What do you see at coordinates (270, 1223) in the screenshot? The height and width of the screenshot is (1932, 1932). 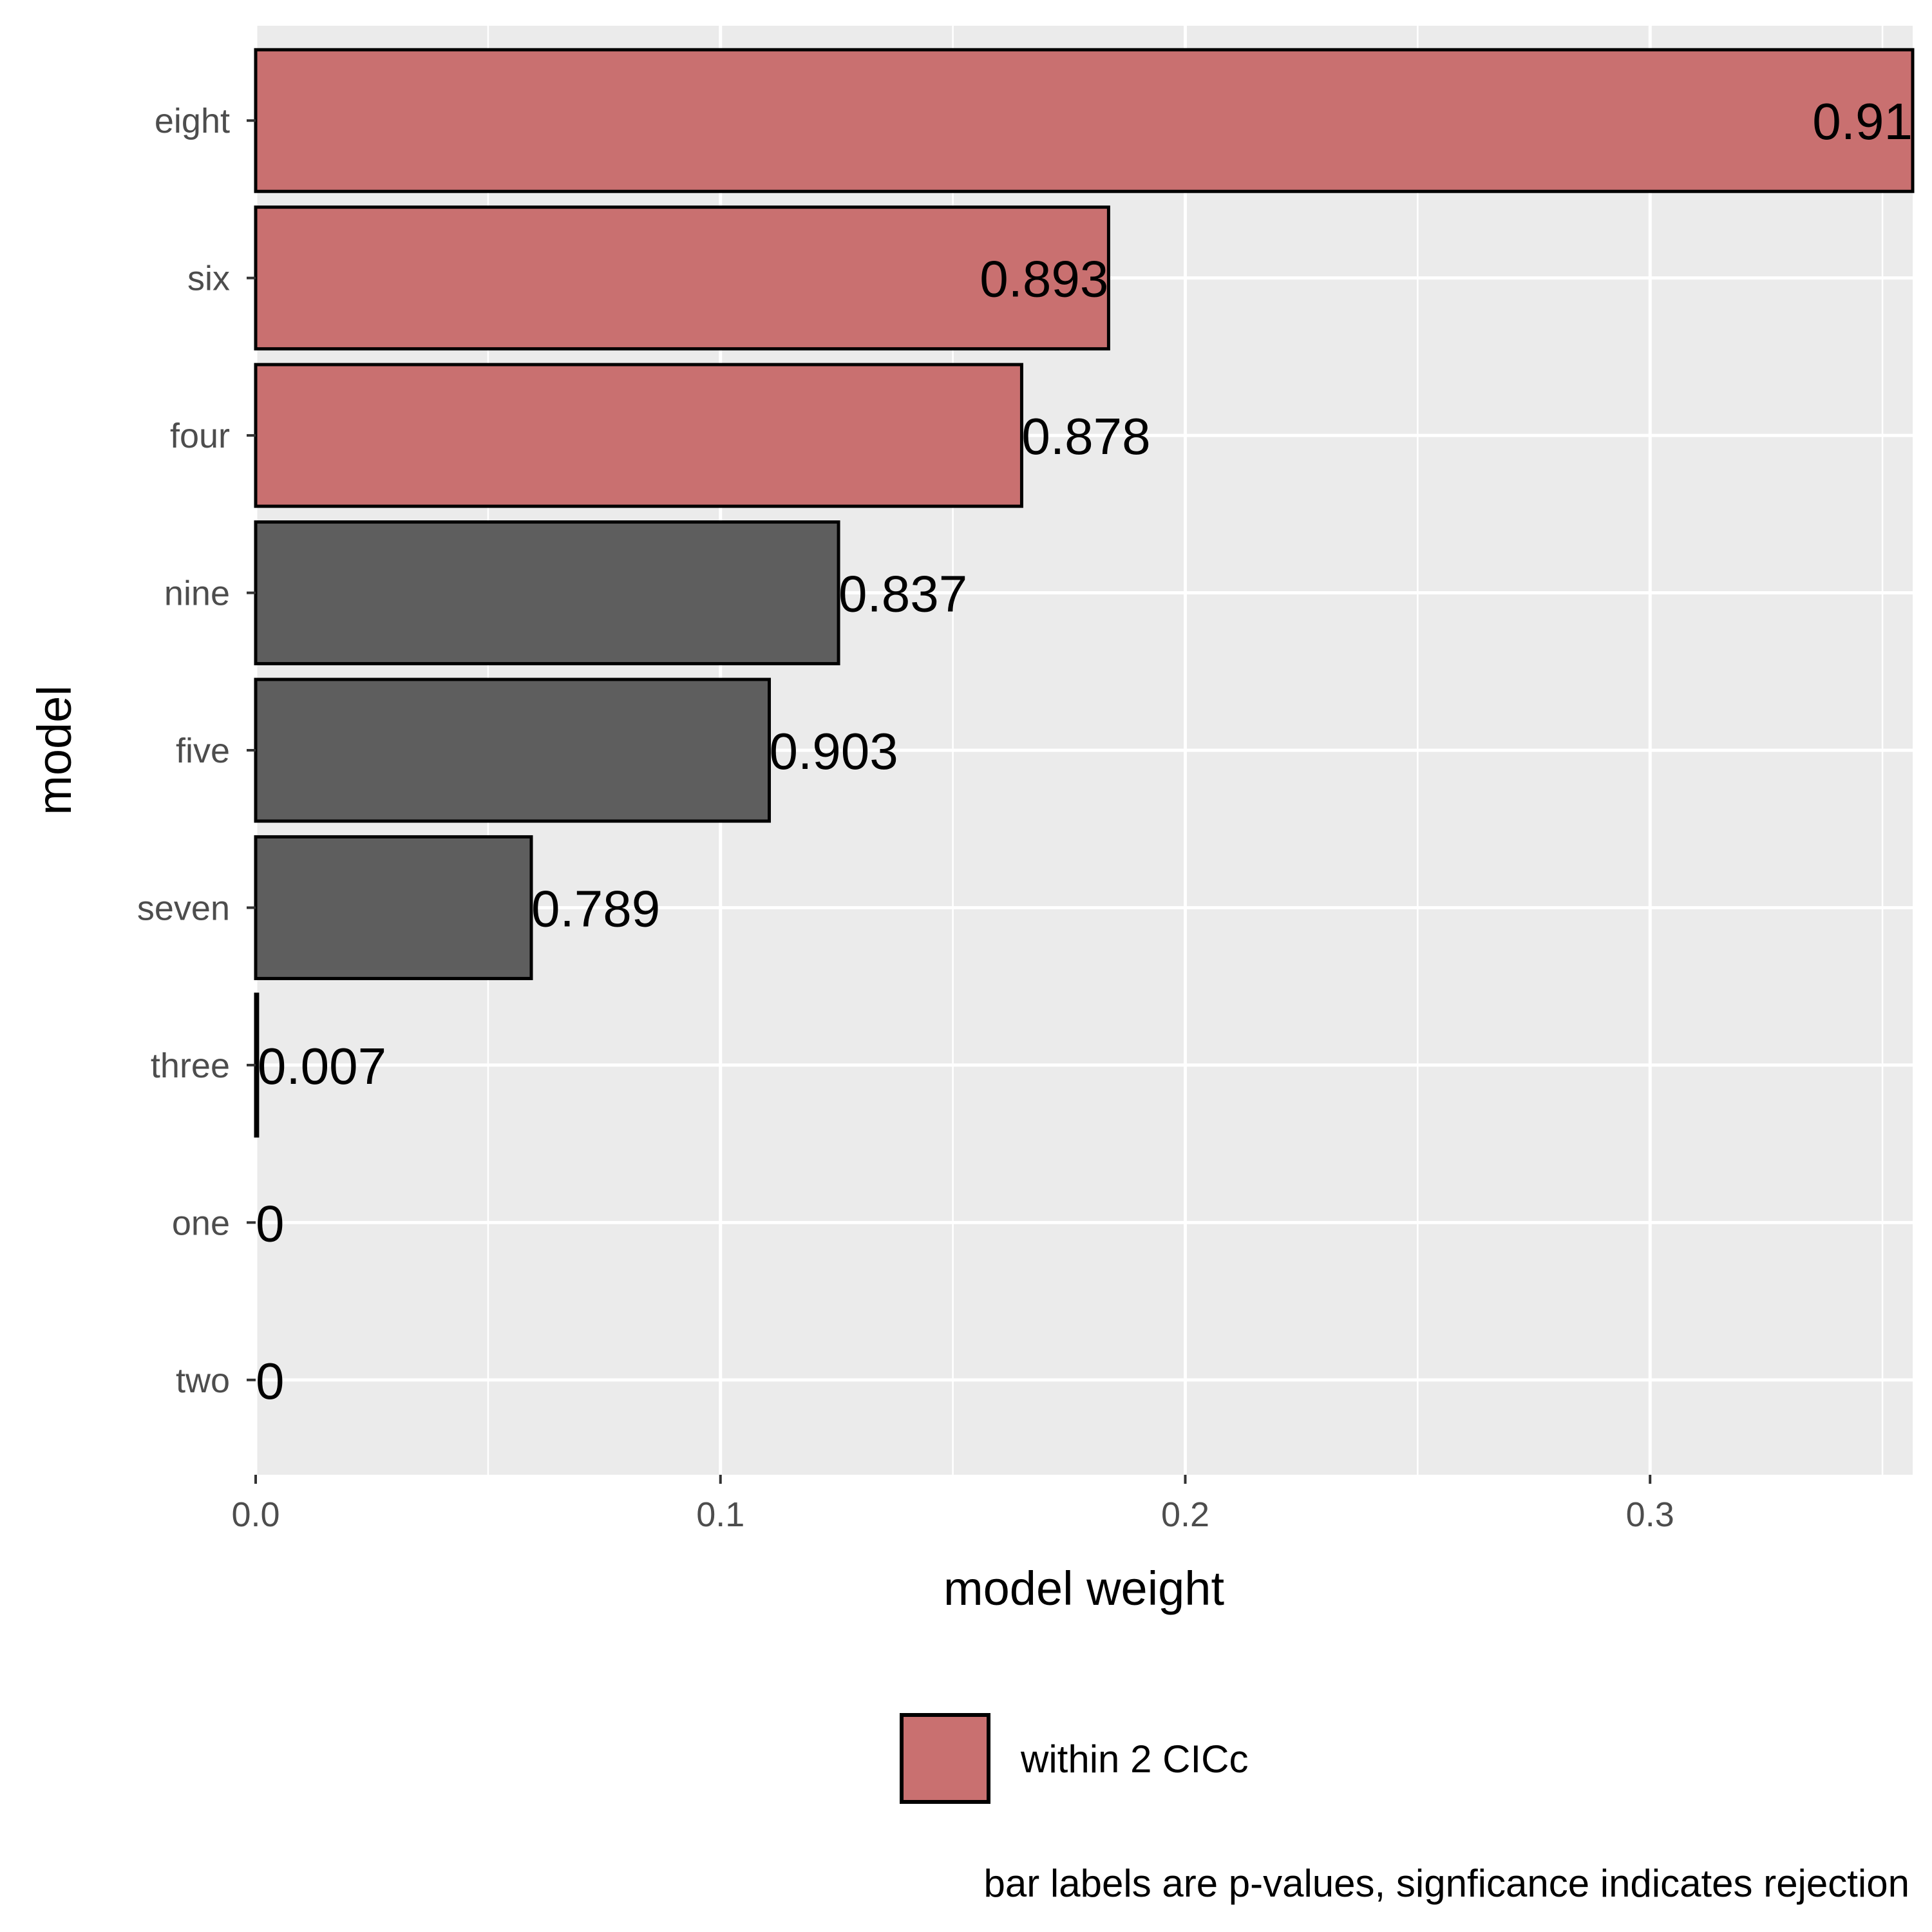 I see `bar-label-one: 0` at bounding box center [270, 1223].